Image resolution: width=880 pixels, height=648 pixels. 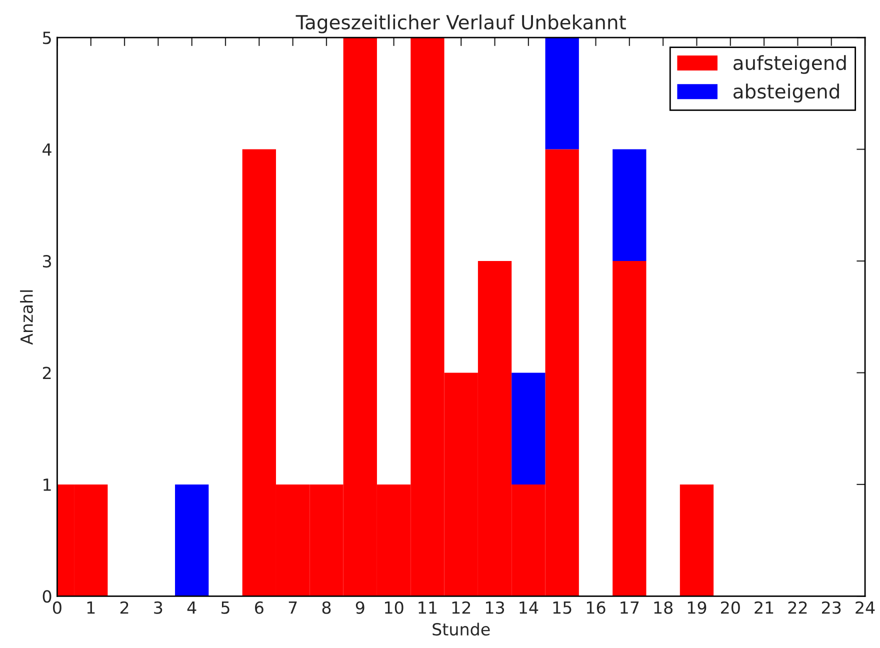 What do you see at coordinates (46, 373) in the screenshot?
I see `y-tick-label: 2` at bounding box center [46, 373].